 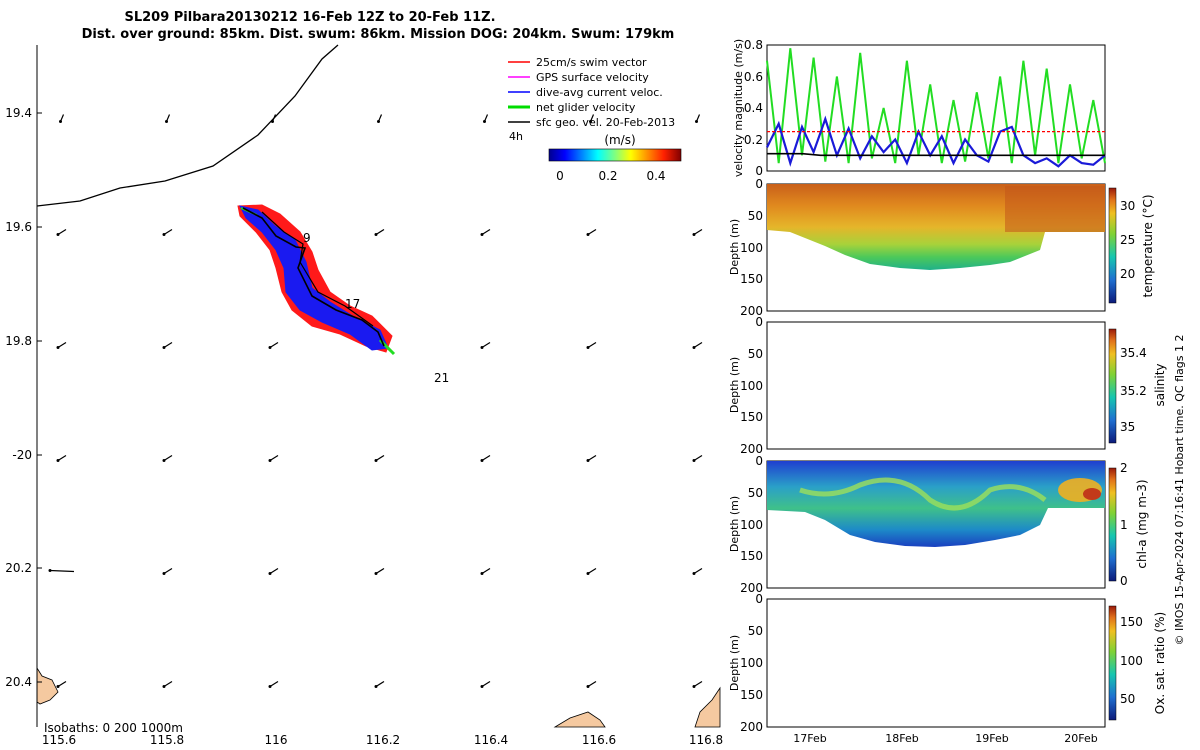 I want to click on velocity-ylabel: velocity magnitude (m/s), so click(x=738, y=108).